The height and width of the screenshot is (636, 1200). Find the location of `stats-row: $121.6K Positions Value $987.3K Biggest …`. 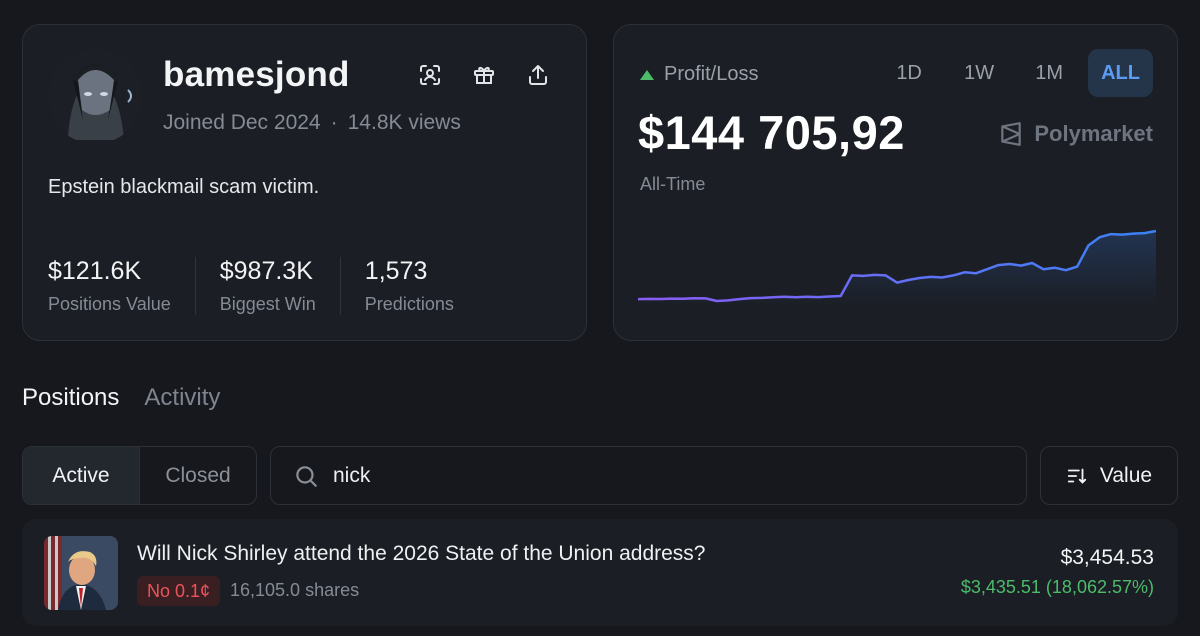

stats-row: $121.6K Positions Value $987.3K Biggest … is located at coordinates (275, 286).